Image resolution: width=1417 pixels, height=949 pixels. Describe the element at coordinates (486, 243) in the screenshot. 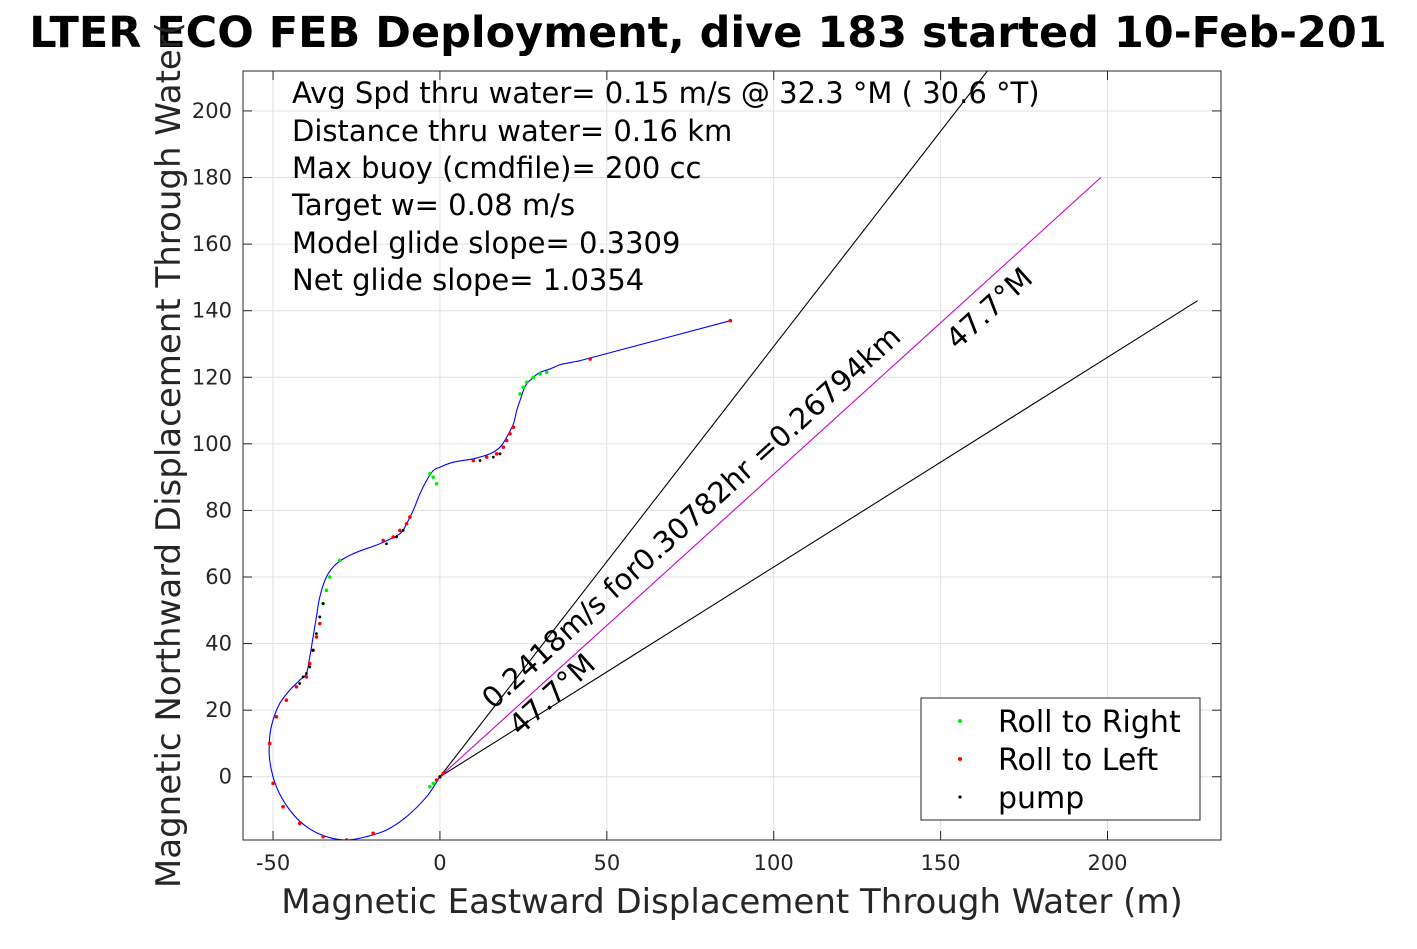

I see `info-model-glide-slope: Model glide slope= 0.3309` at that location.